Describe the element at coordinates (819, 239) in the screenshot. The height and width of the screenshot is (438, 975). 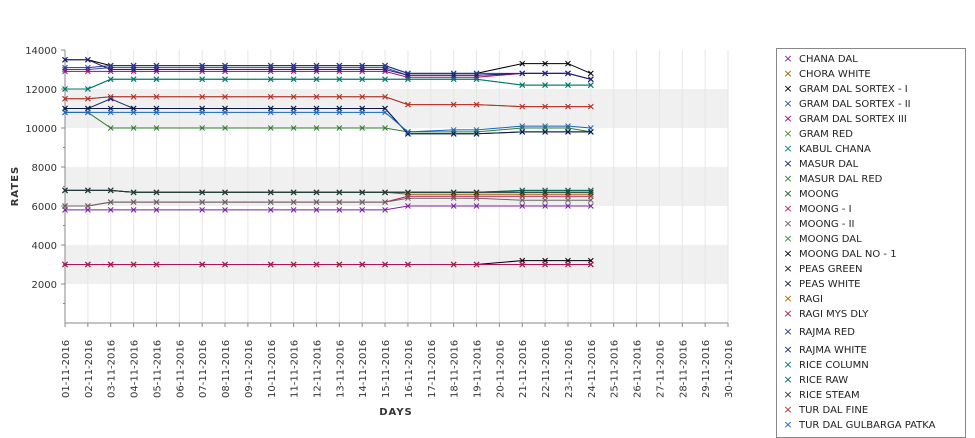
I see `legend-item: × MOONG DAL` at that location.